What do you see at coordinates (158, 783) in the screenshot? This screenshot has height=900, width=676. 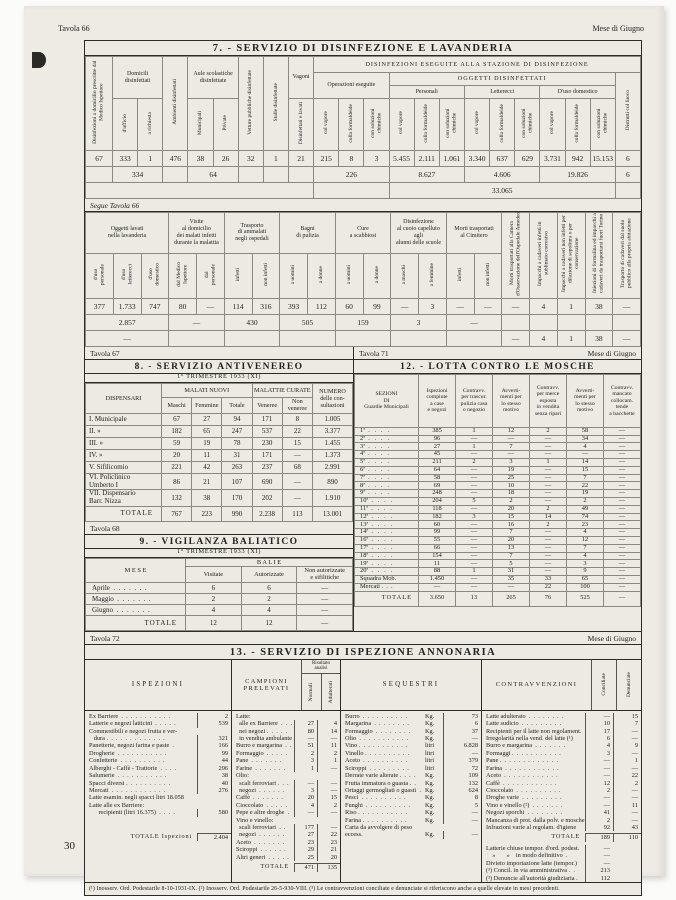 I see `list-item: Spacci diversi . . . . . . . . . . 40` at bounding box center [158, 783].